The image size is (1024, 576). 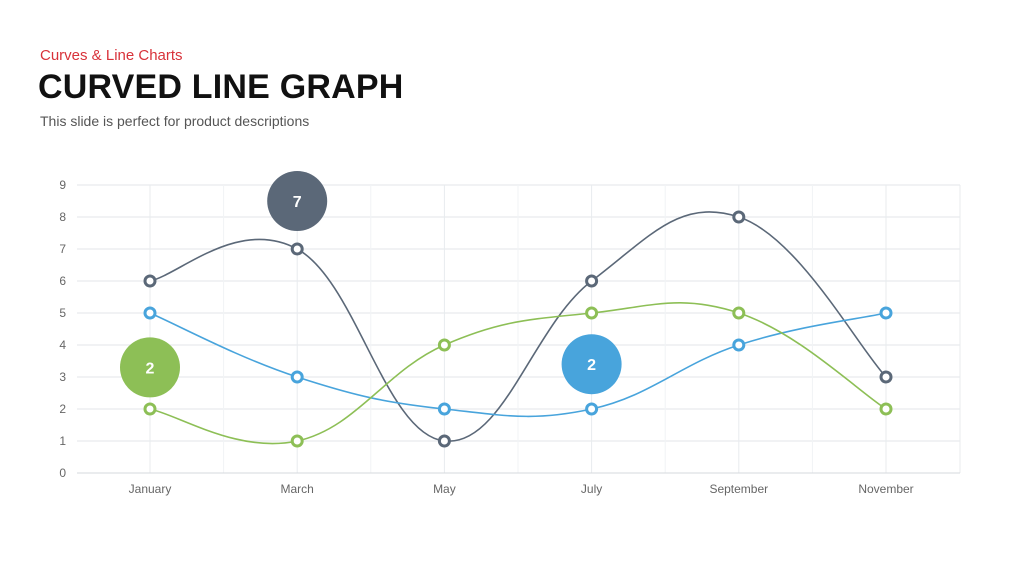 I want to click on y-tick-label: 5, so click(x=62, y=313).